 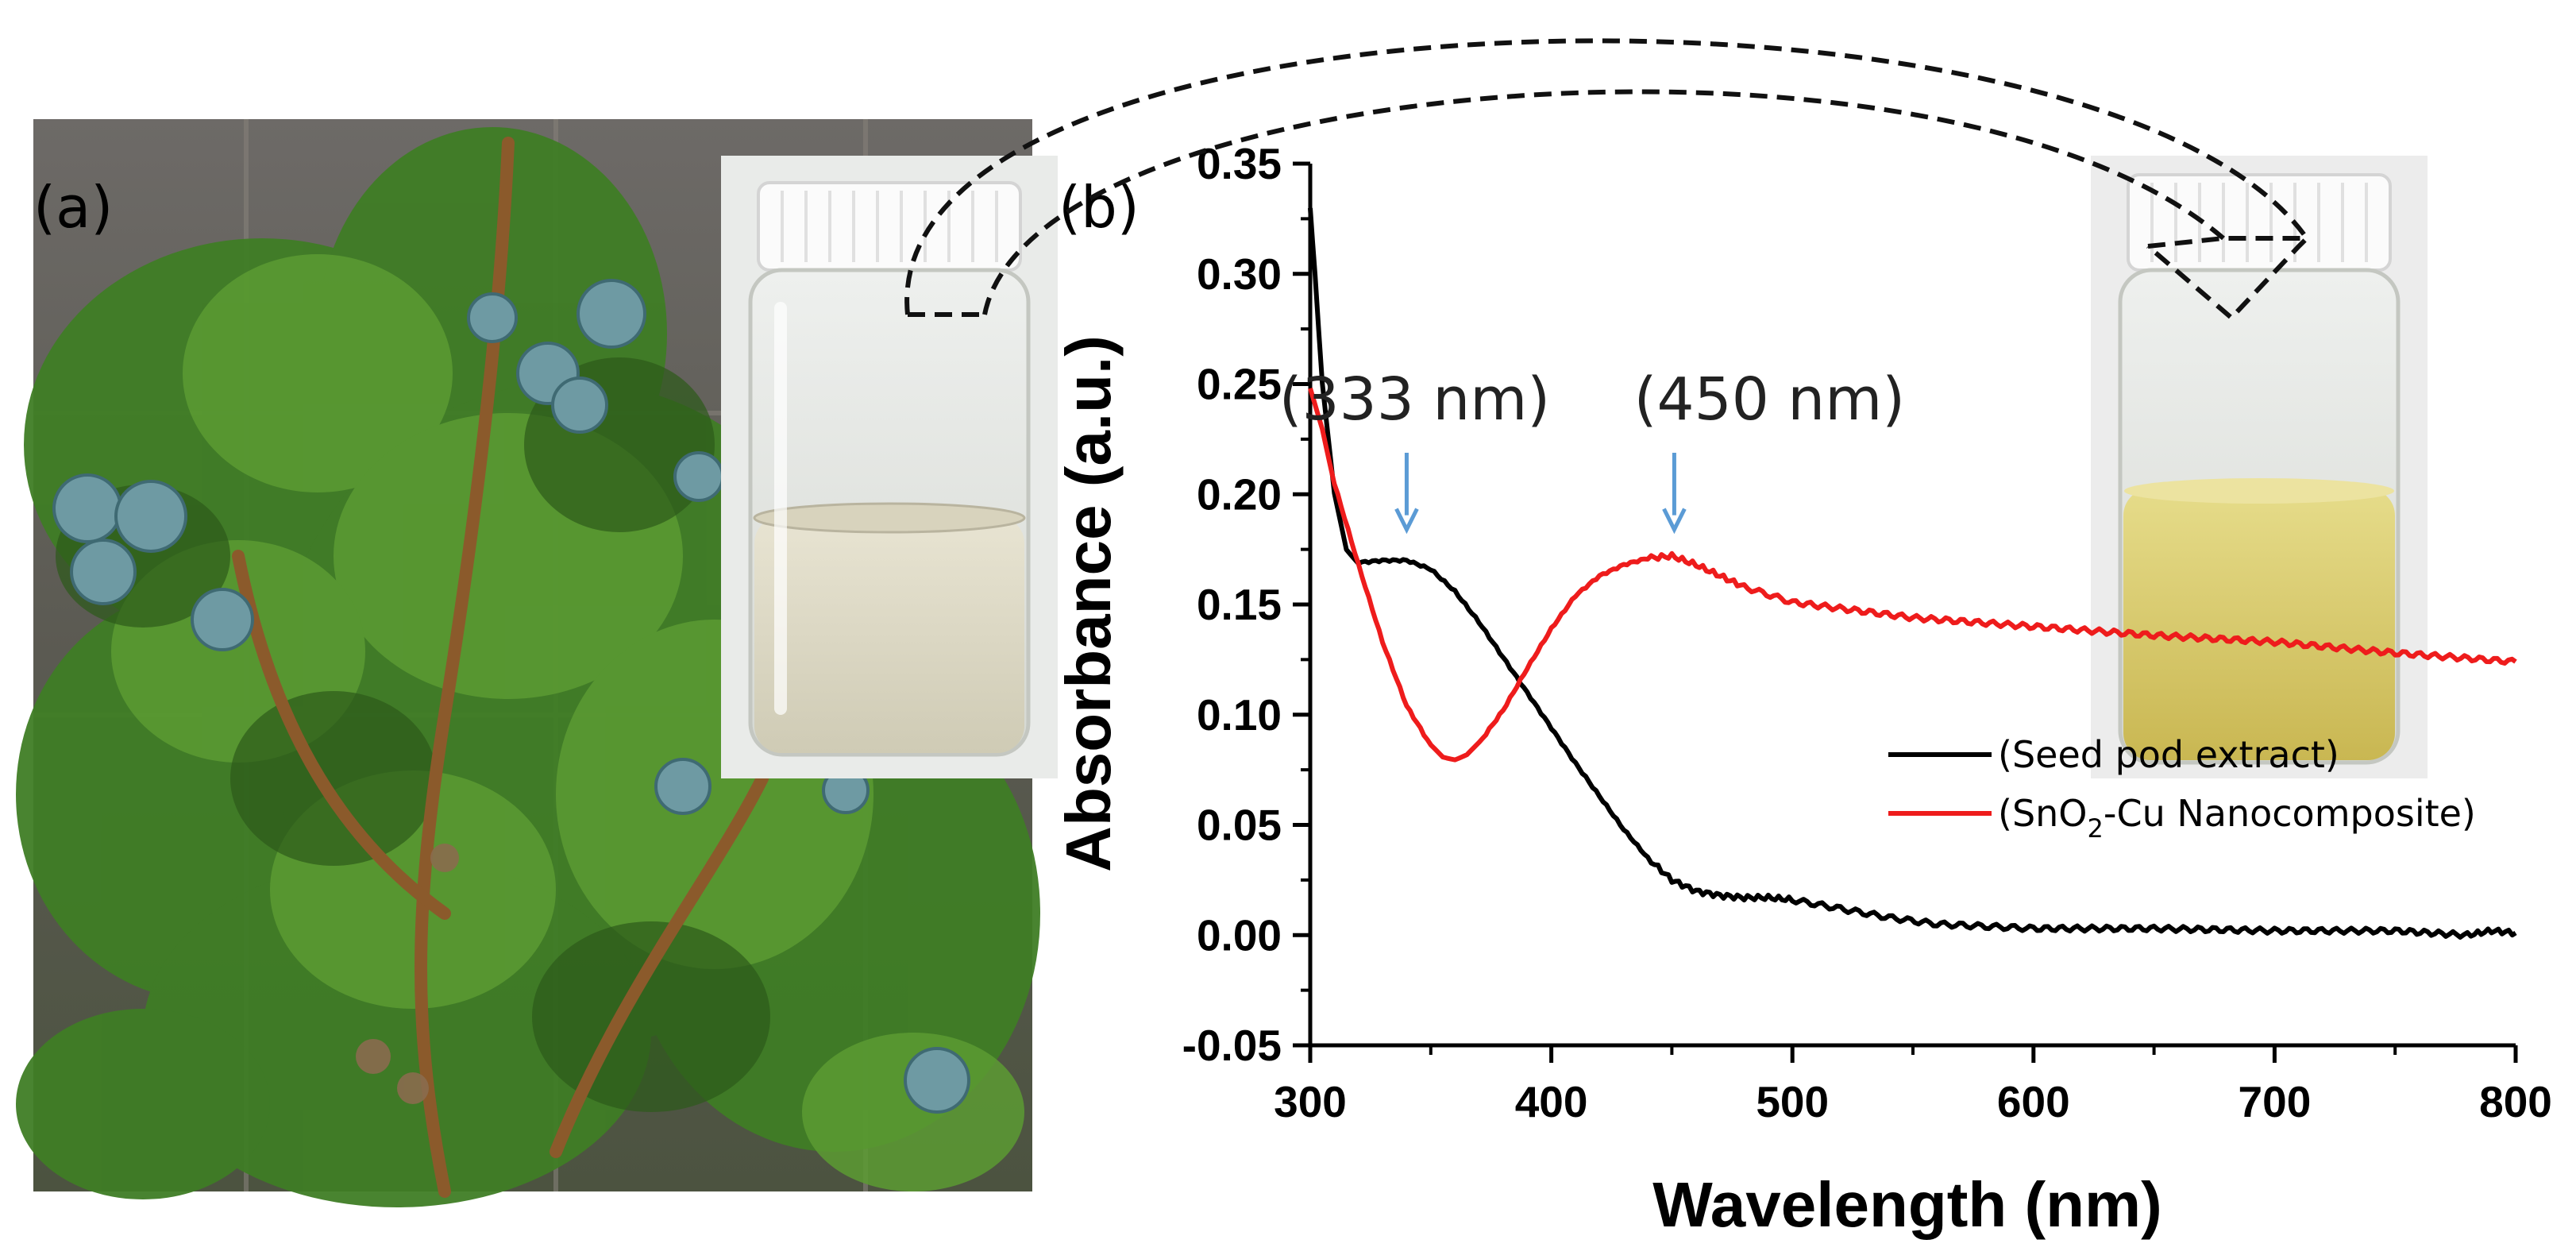 I want to click on annotation-333nm-arrowhead, so click(x=1406, y=522).